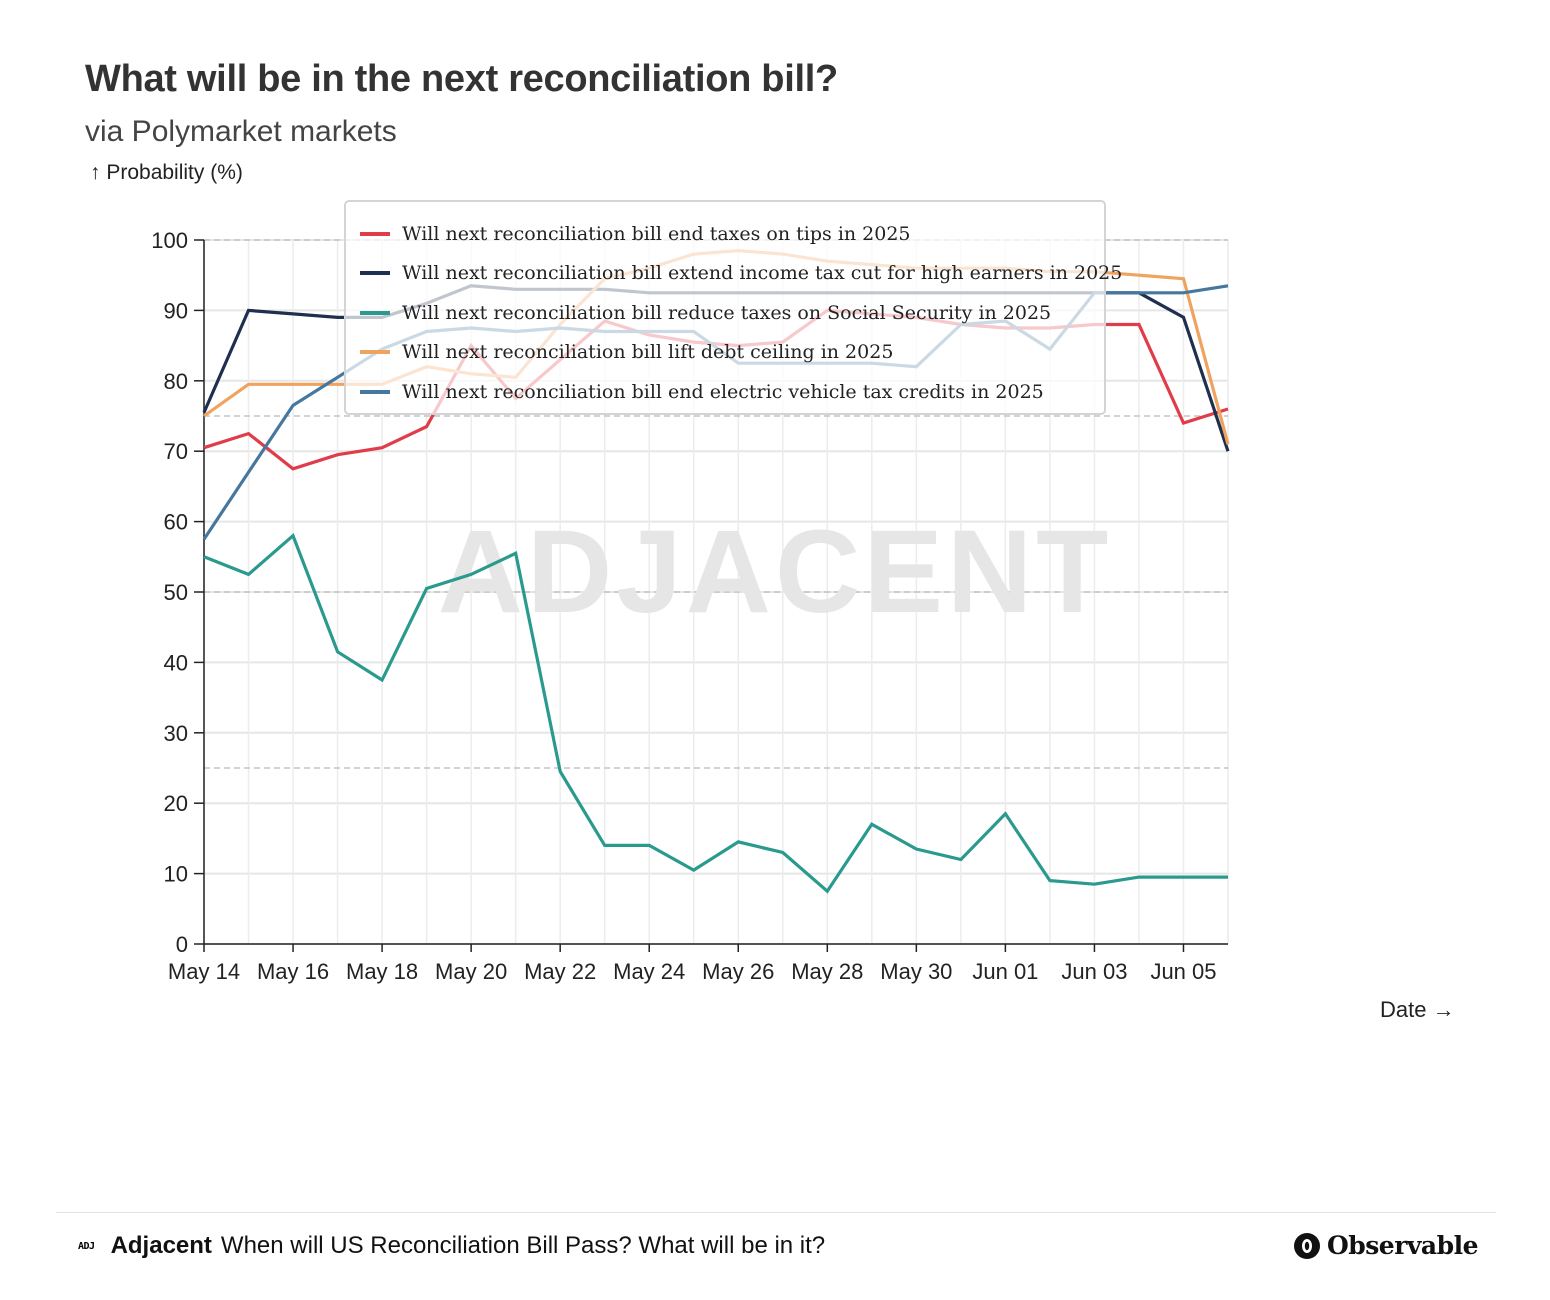  I want to click on adjacent-logo-icon: ADJ, so click(86, 1246).